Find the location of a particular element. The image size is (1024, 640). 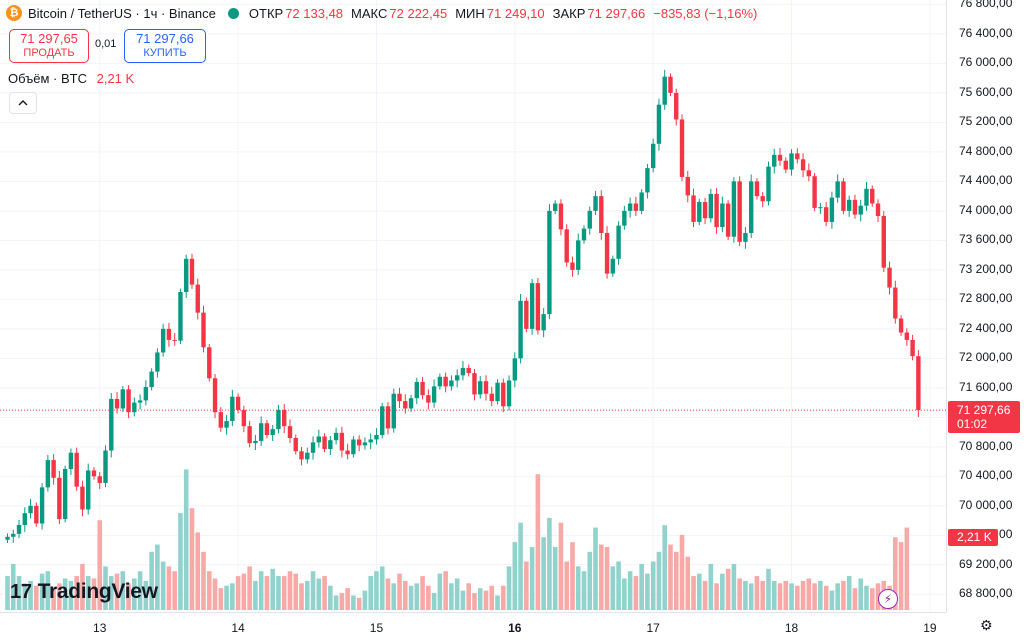

price-tick-label: 70 000,00 is located at coordinates (986, 504).